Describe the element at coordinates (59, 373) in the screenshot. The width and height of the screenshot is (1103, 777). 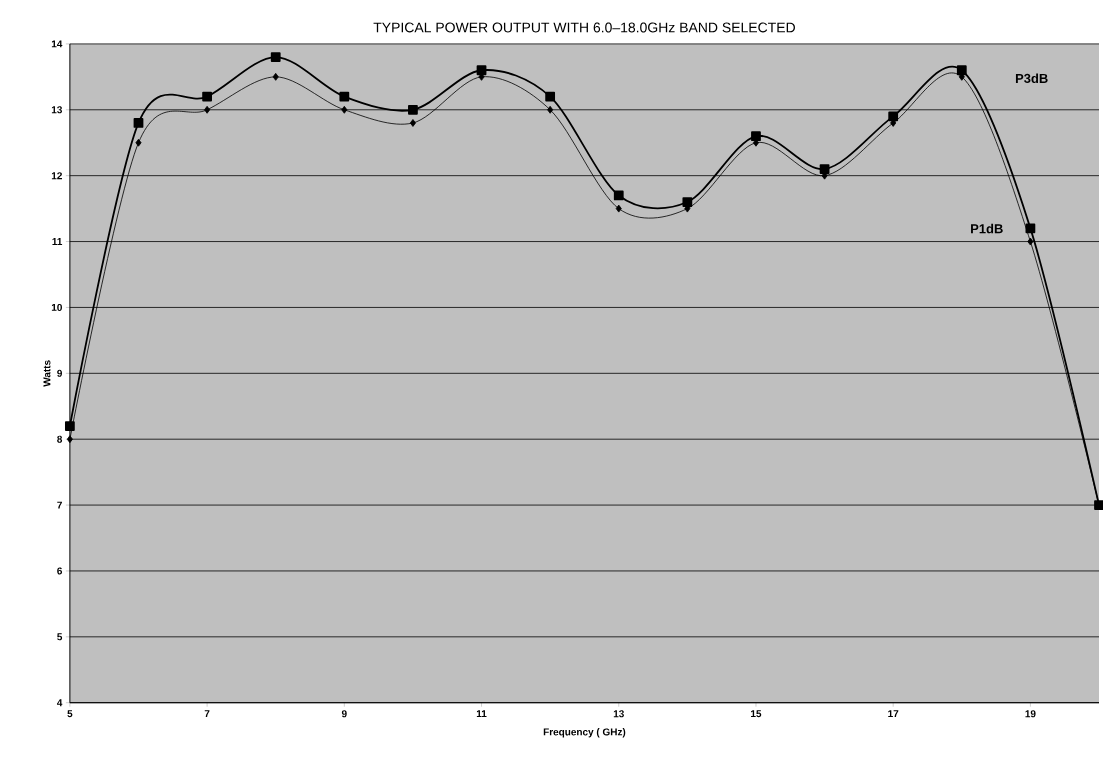
I see `y-tick-label: 9` at that location.